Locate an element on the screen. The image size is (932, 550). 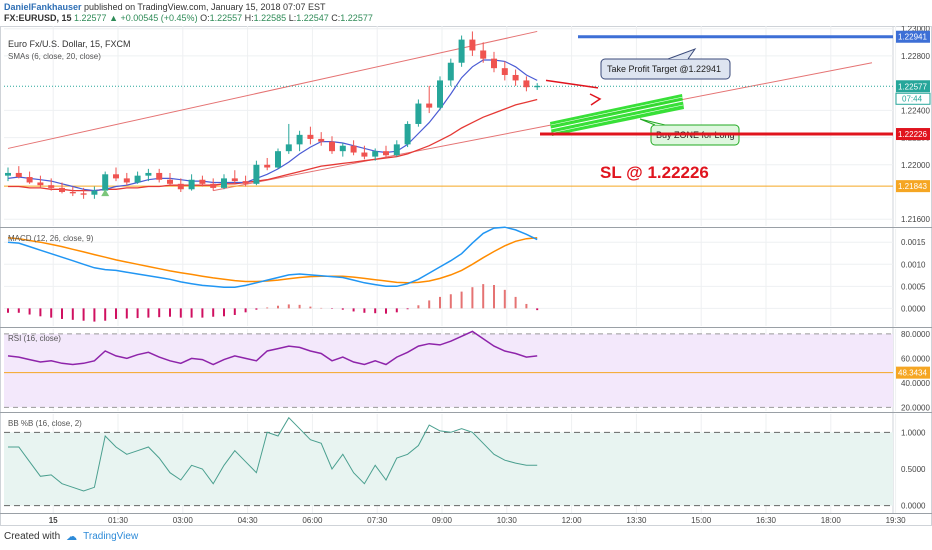
bb-percent-line is located at coordinates (273, 454).